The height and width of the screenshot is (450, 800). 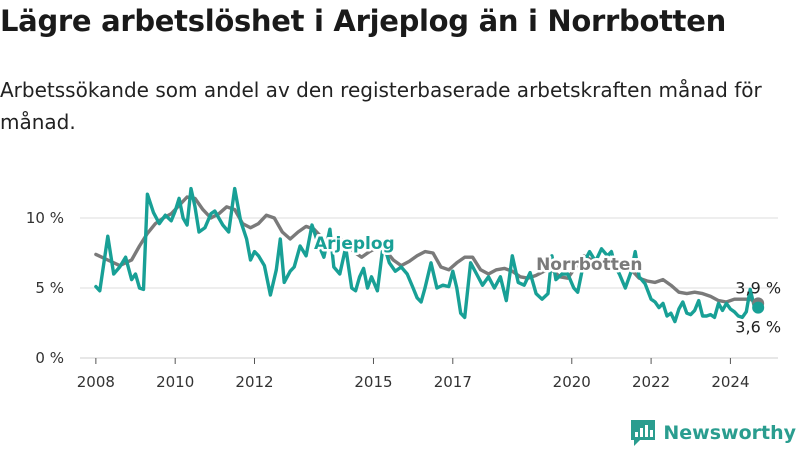 I want to click on arjeplog-series-label: Arjeplog, so click(x=354, y=244).